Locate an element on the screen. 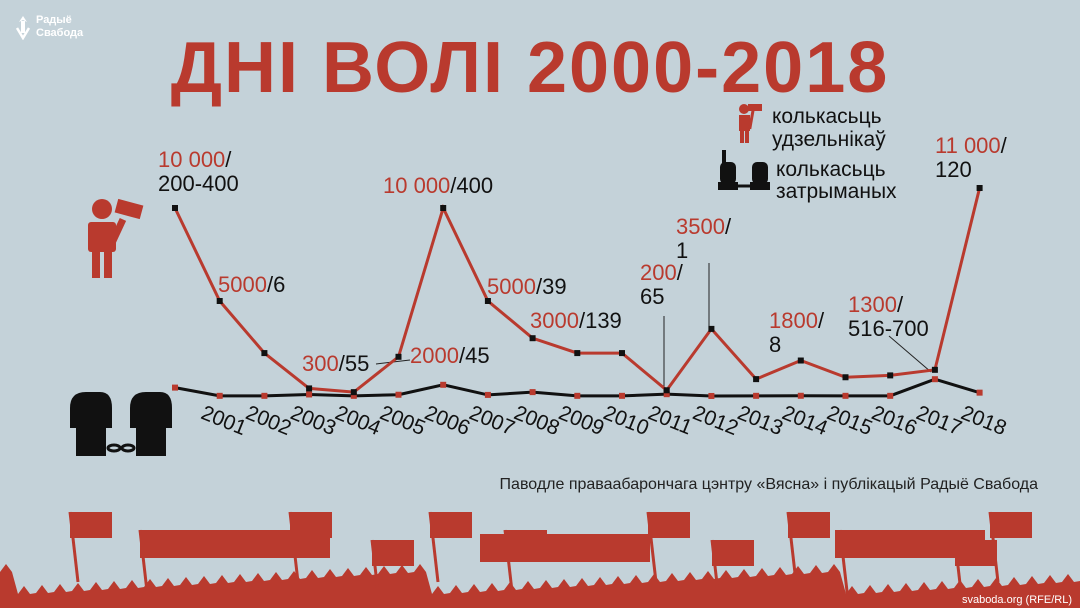 This screenshot has height=608, width=1080. point-participants-2000 is located at coordinates (175, 208).